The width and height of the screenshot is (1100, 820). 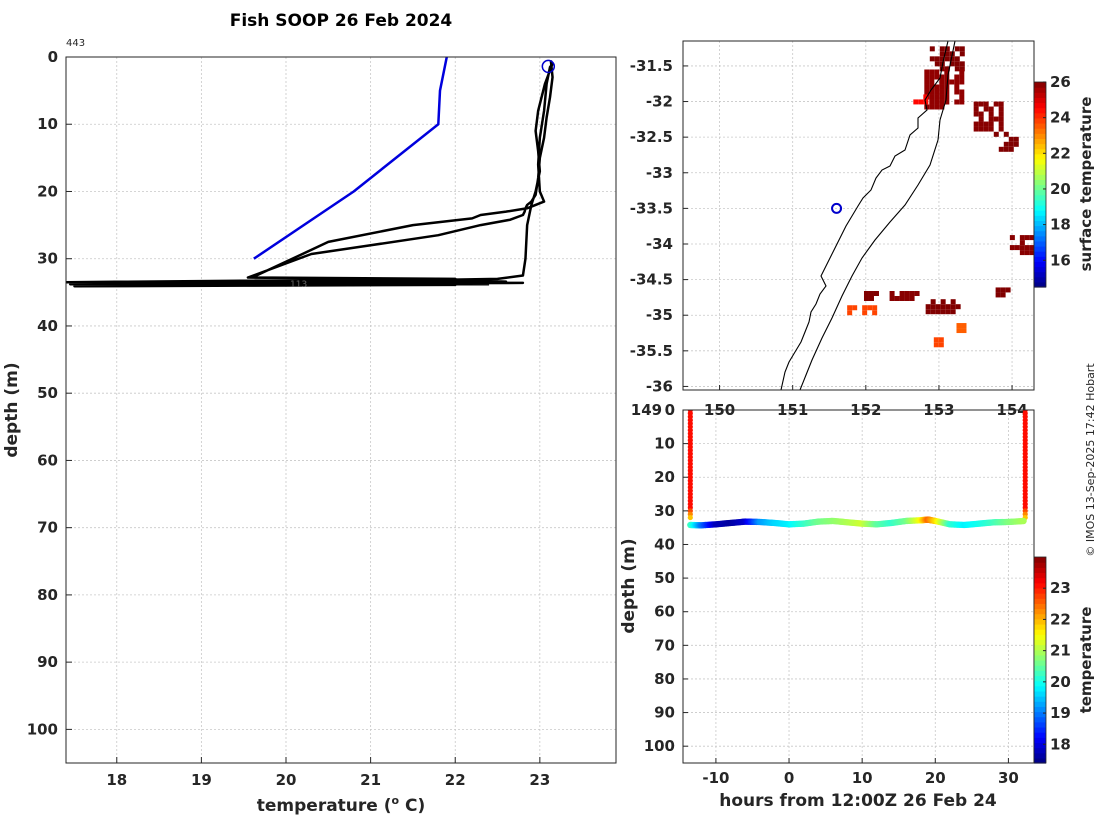 What do you see at coordinates (1060, 619) in the screenshot?
I see `temperature-colorbar-tick-label: 22` at bounding box center [1060, 619].